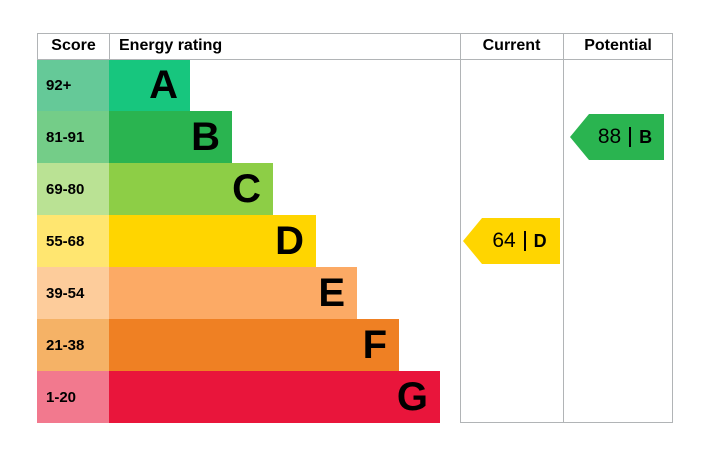  I want to click on band-bar-b: B, so click(170, 137).